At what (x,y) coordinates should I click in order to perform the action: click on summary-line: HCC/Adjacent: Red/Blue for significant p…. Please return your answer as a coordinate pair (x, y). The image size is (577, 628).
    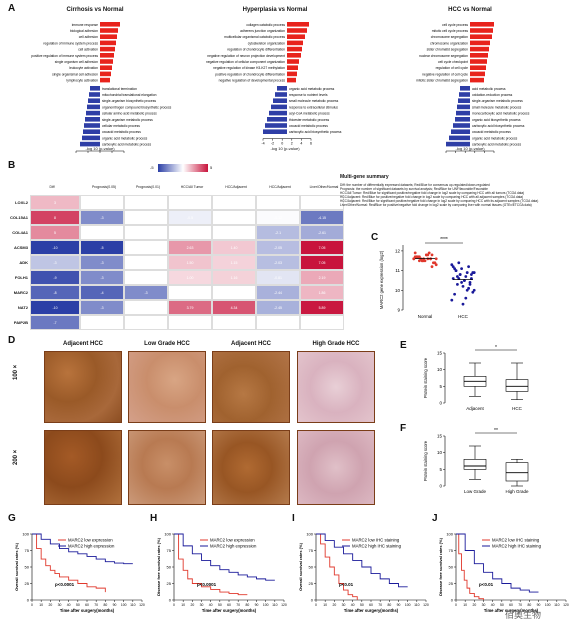
    Looking at the image, I should click on (439, 201).